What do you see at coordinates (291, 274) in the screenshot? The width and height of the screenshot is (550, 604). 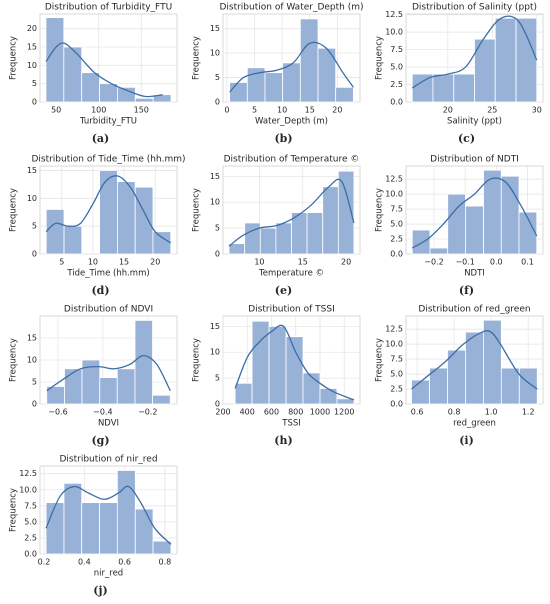 I see `x-axis-label: Temperature ©` at bounding box center [291, 274].